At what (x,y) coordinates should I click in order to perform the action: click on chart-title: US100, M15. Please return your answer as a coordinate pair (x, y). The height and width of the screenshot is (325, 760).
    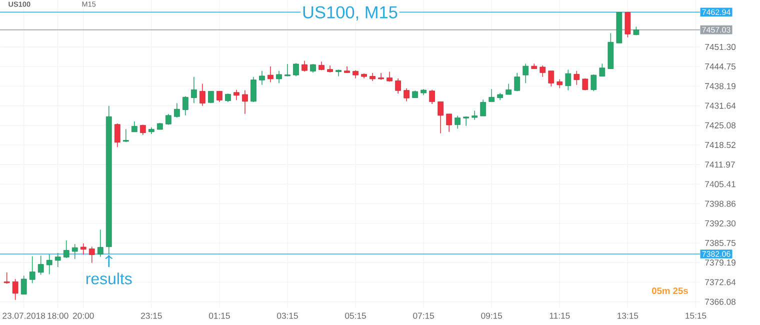
    Looking at the image, I should click on (350, 13).